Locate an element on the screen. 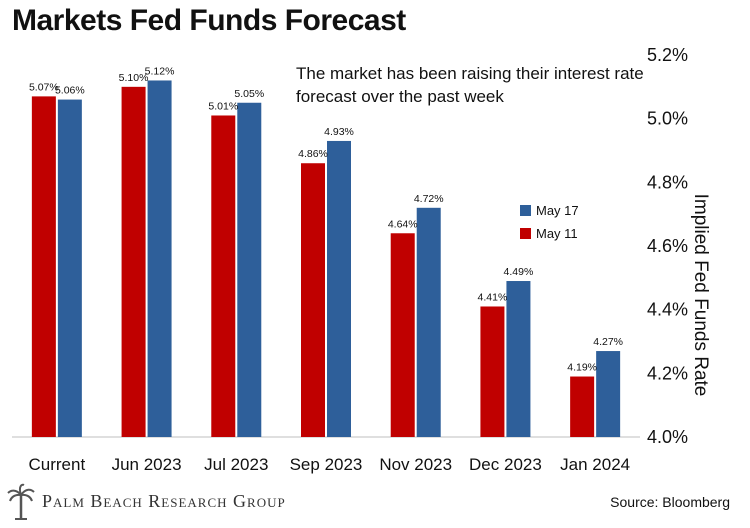  data-label: 5.12% is located at coordinates (160, 71).